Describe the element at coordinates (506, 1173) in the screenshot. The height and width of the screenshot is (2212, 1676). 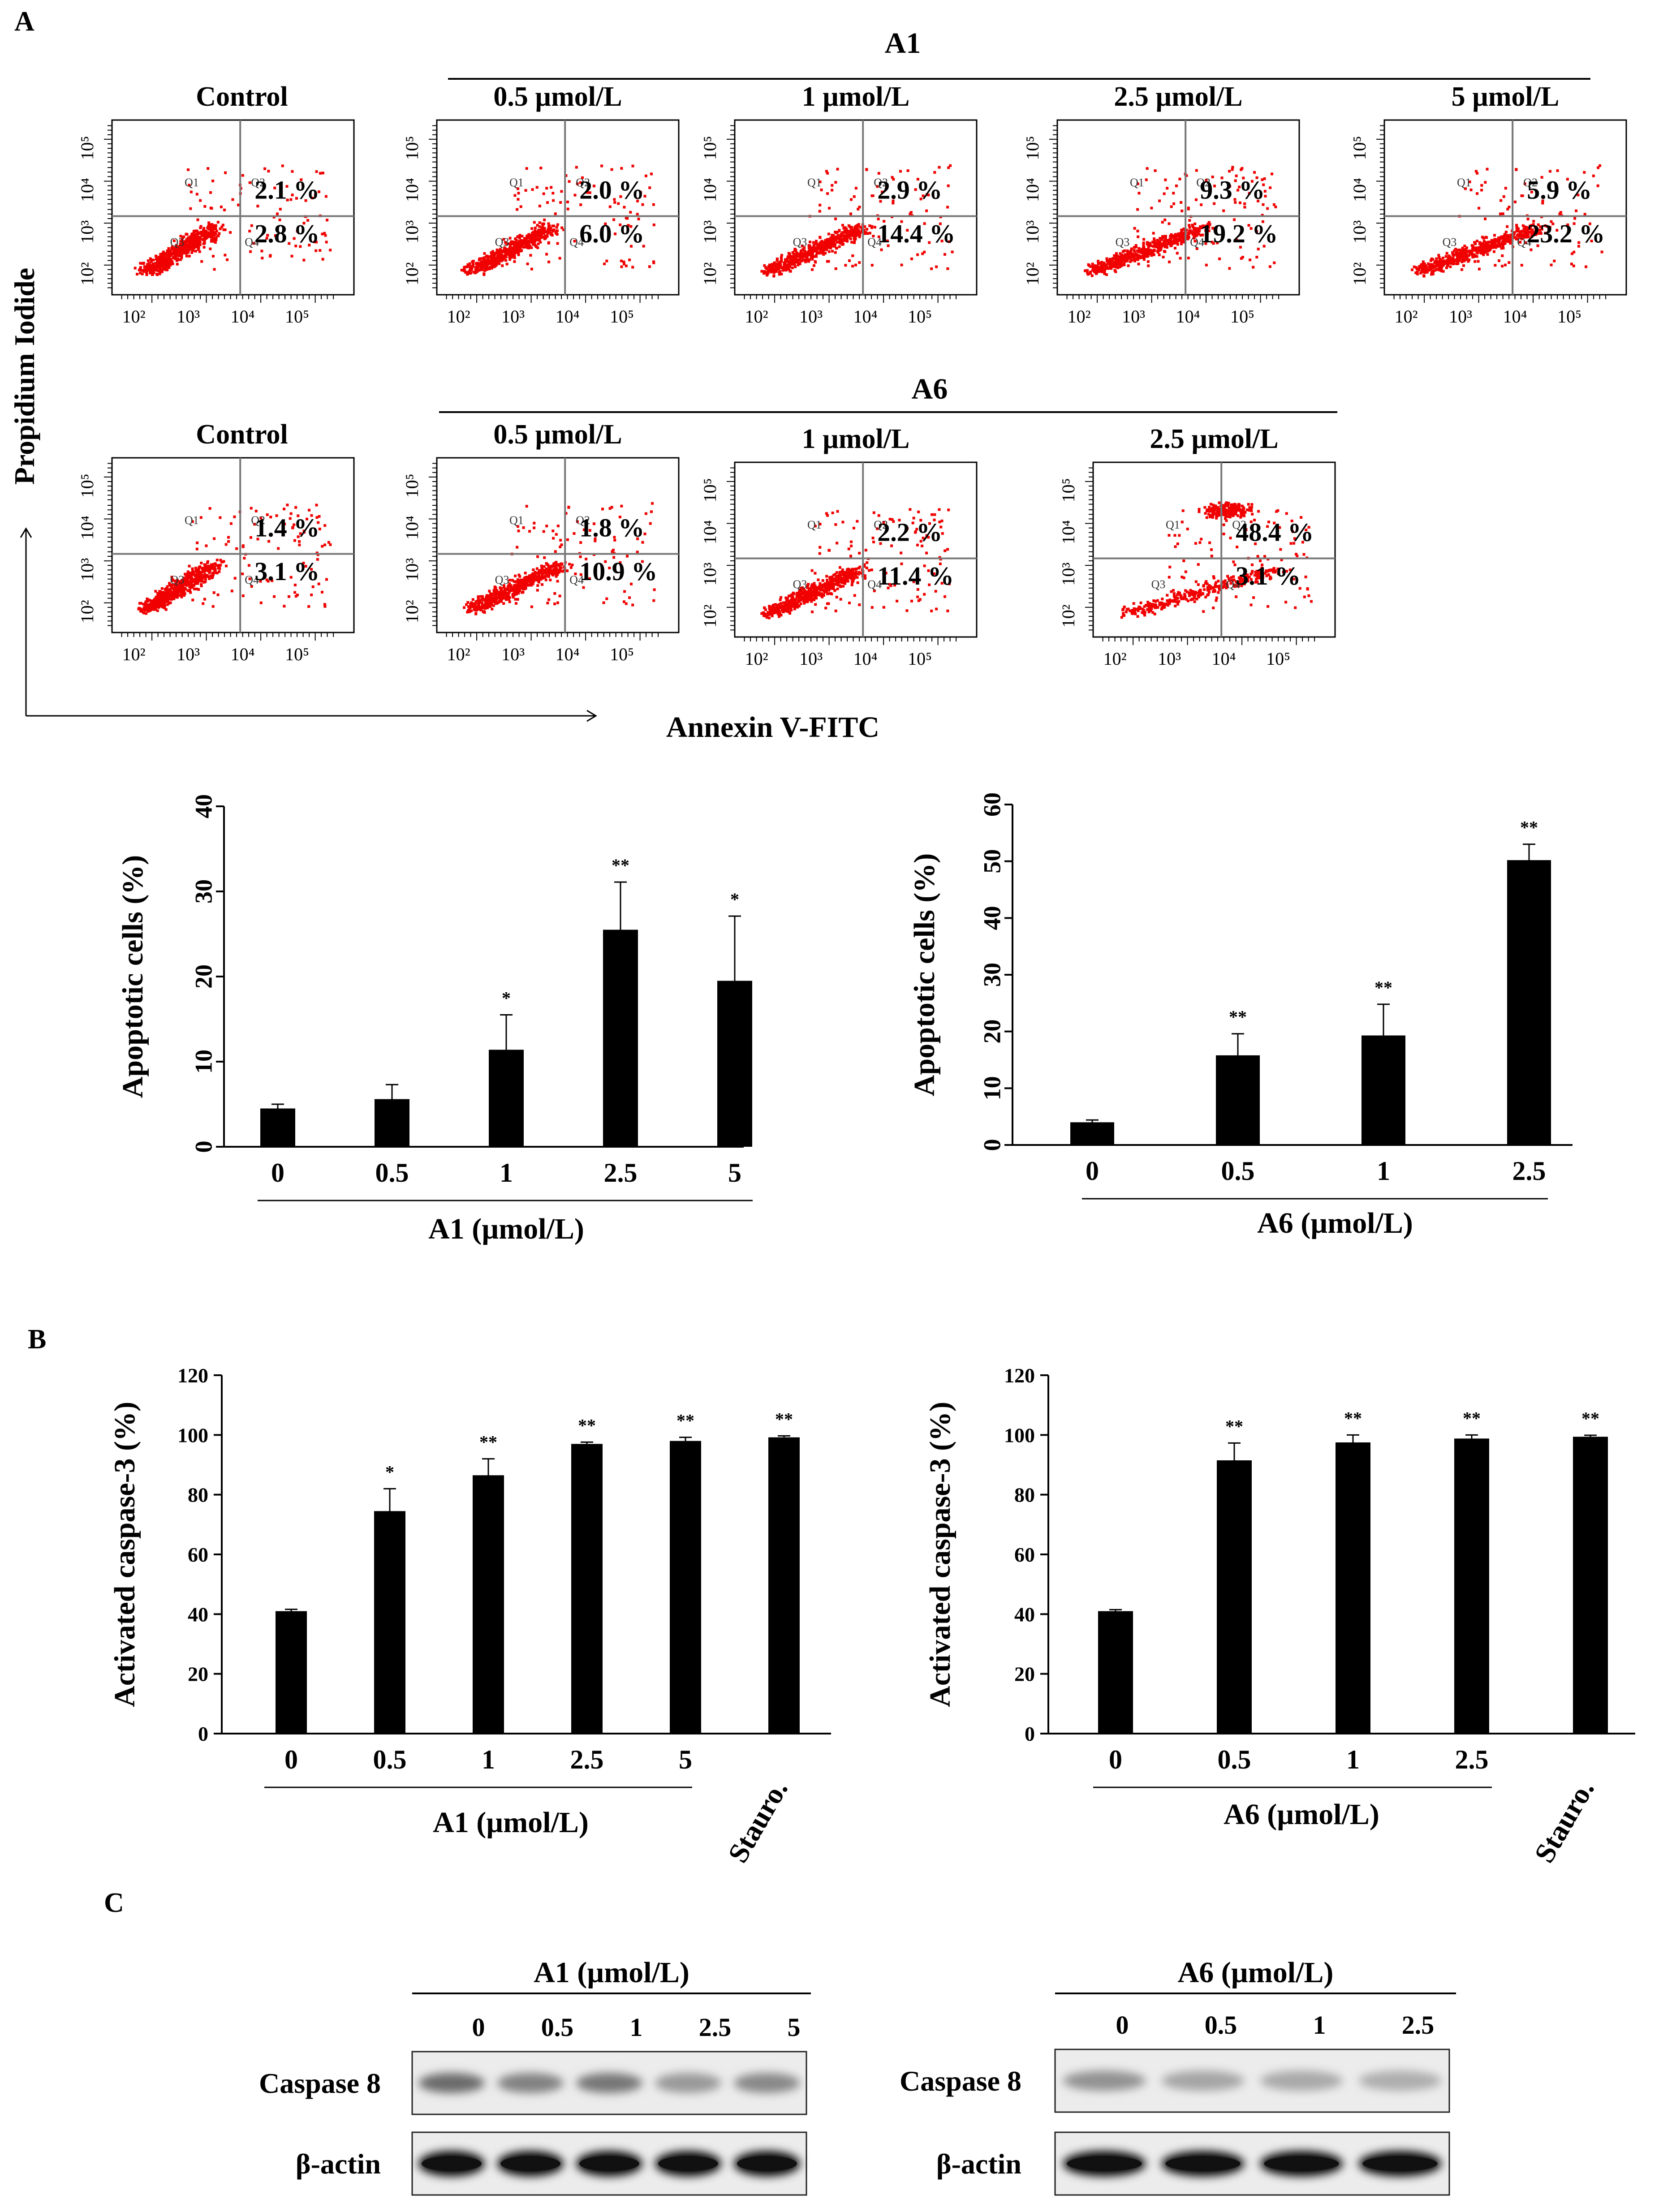
I see `chart-x-tick-label: 1` at that location.